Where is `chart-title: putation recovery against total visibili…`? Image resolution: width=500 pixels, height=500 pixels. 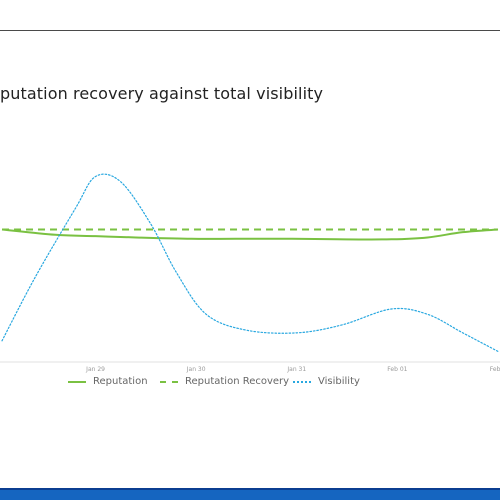
chart-title: putation recovery against total visibili… is located at coordinates (162, 93).